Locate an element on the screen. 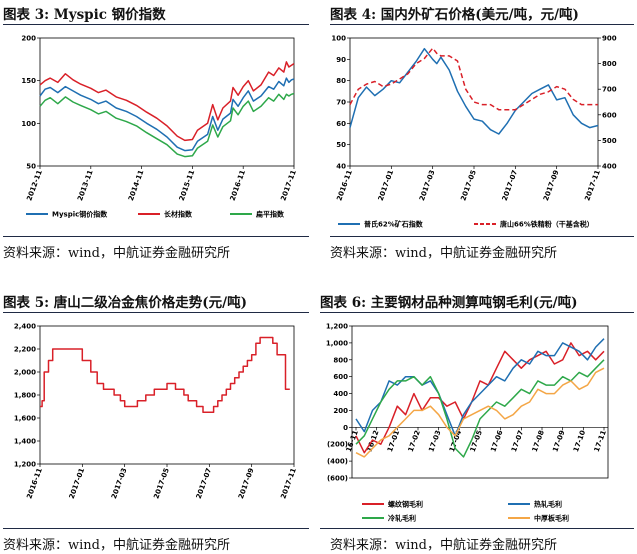  panel-4-bottom-rule is located at coordinates (477, 528).